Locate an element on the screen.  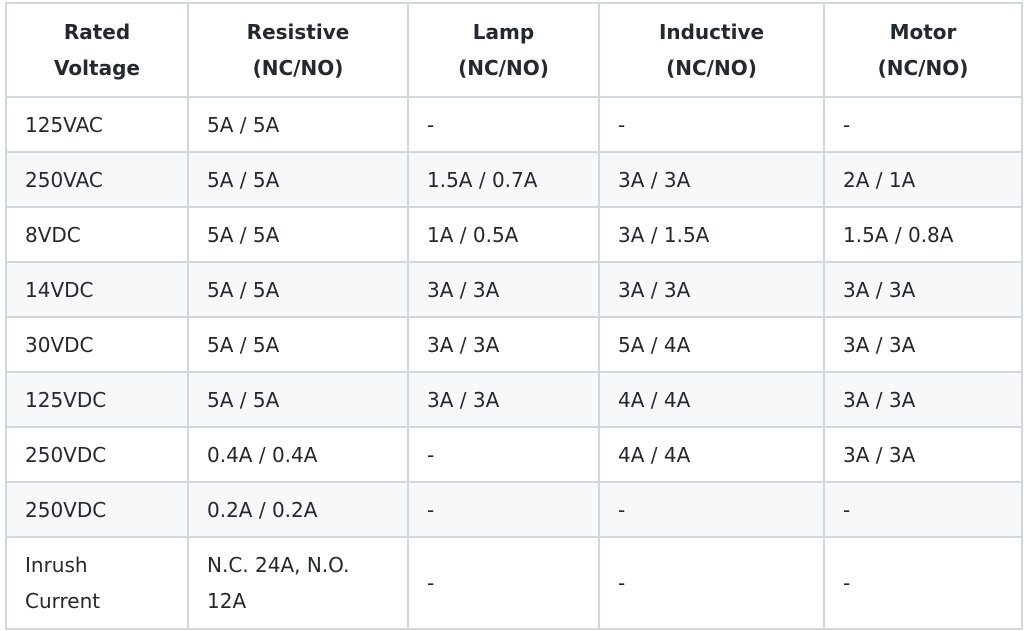
header-resistive: Resistive (NC/NO) is located at coordinates (298, 50).